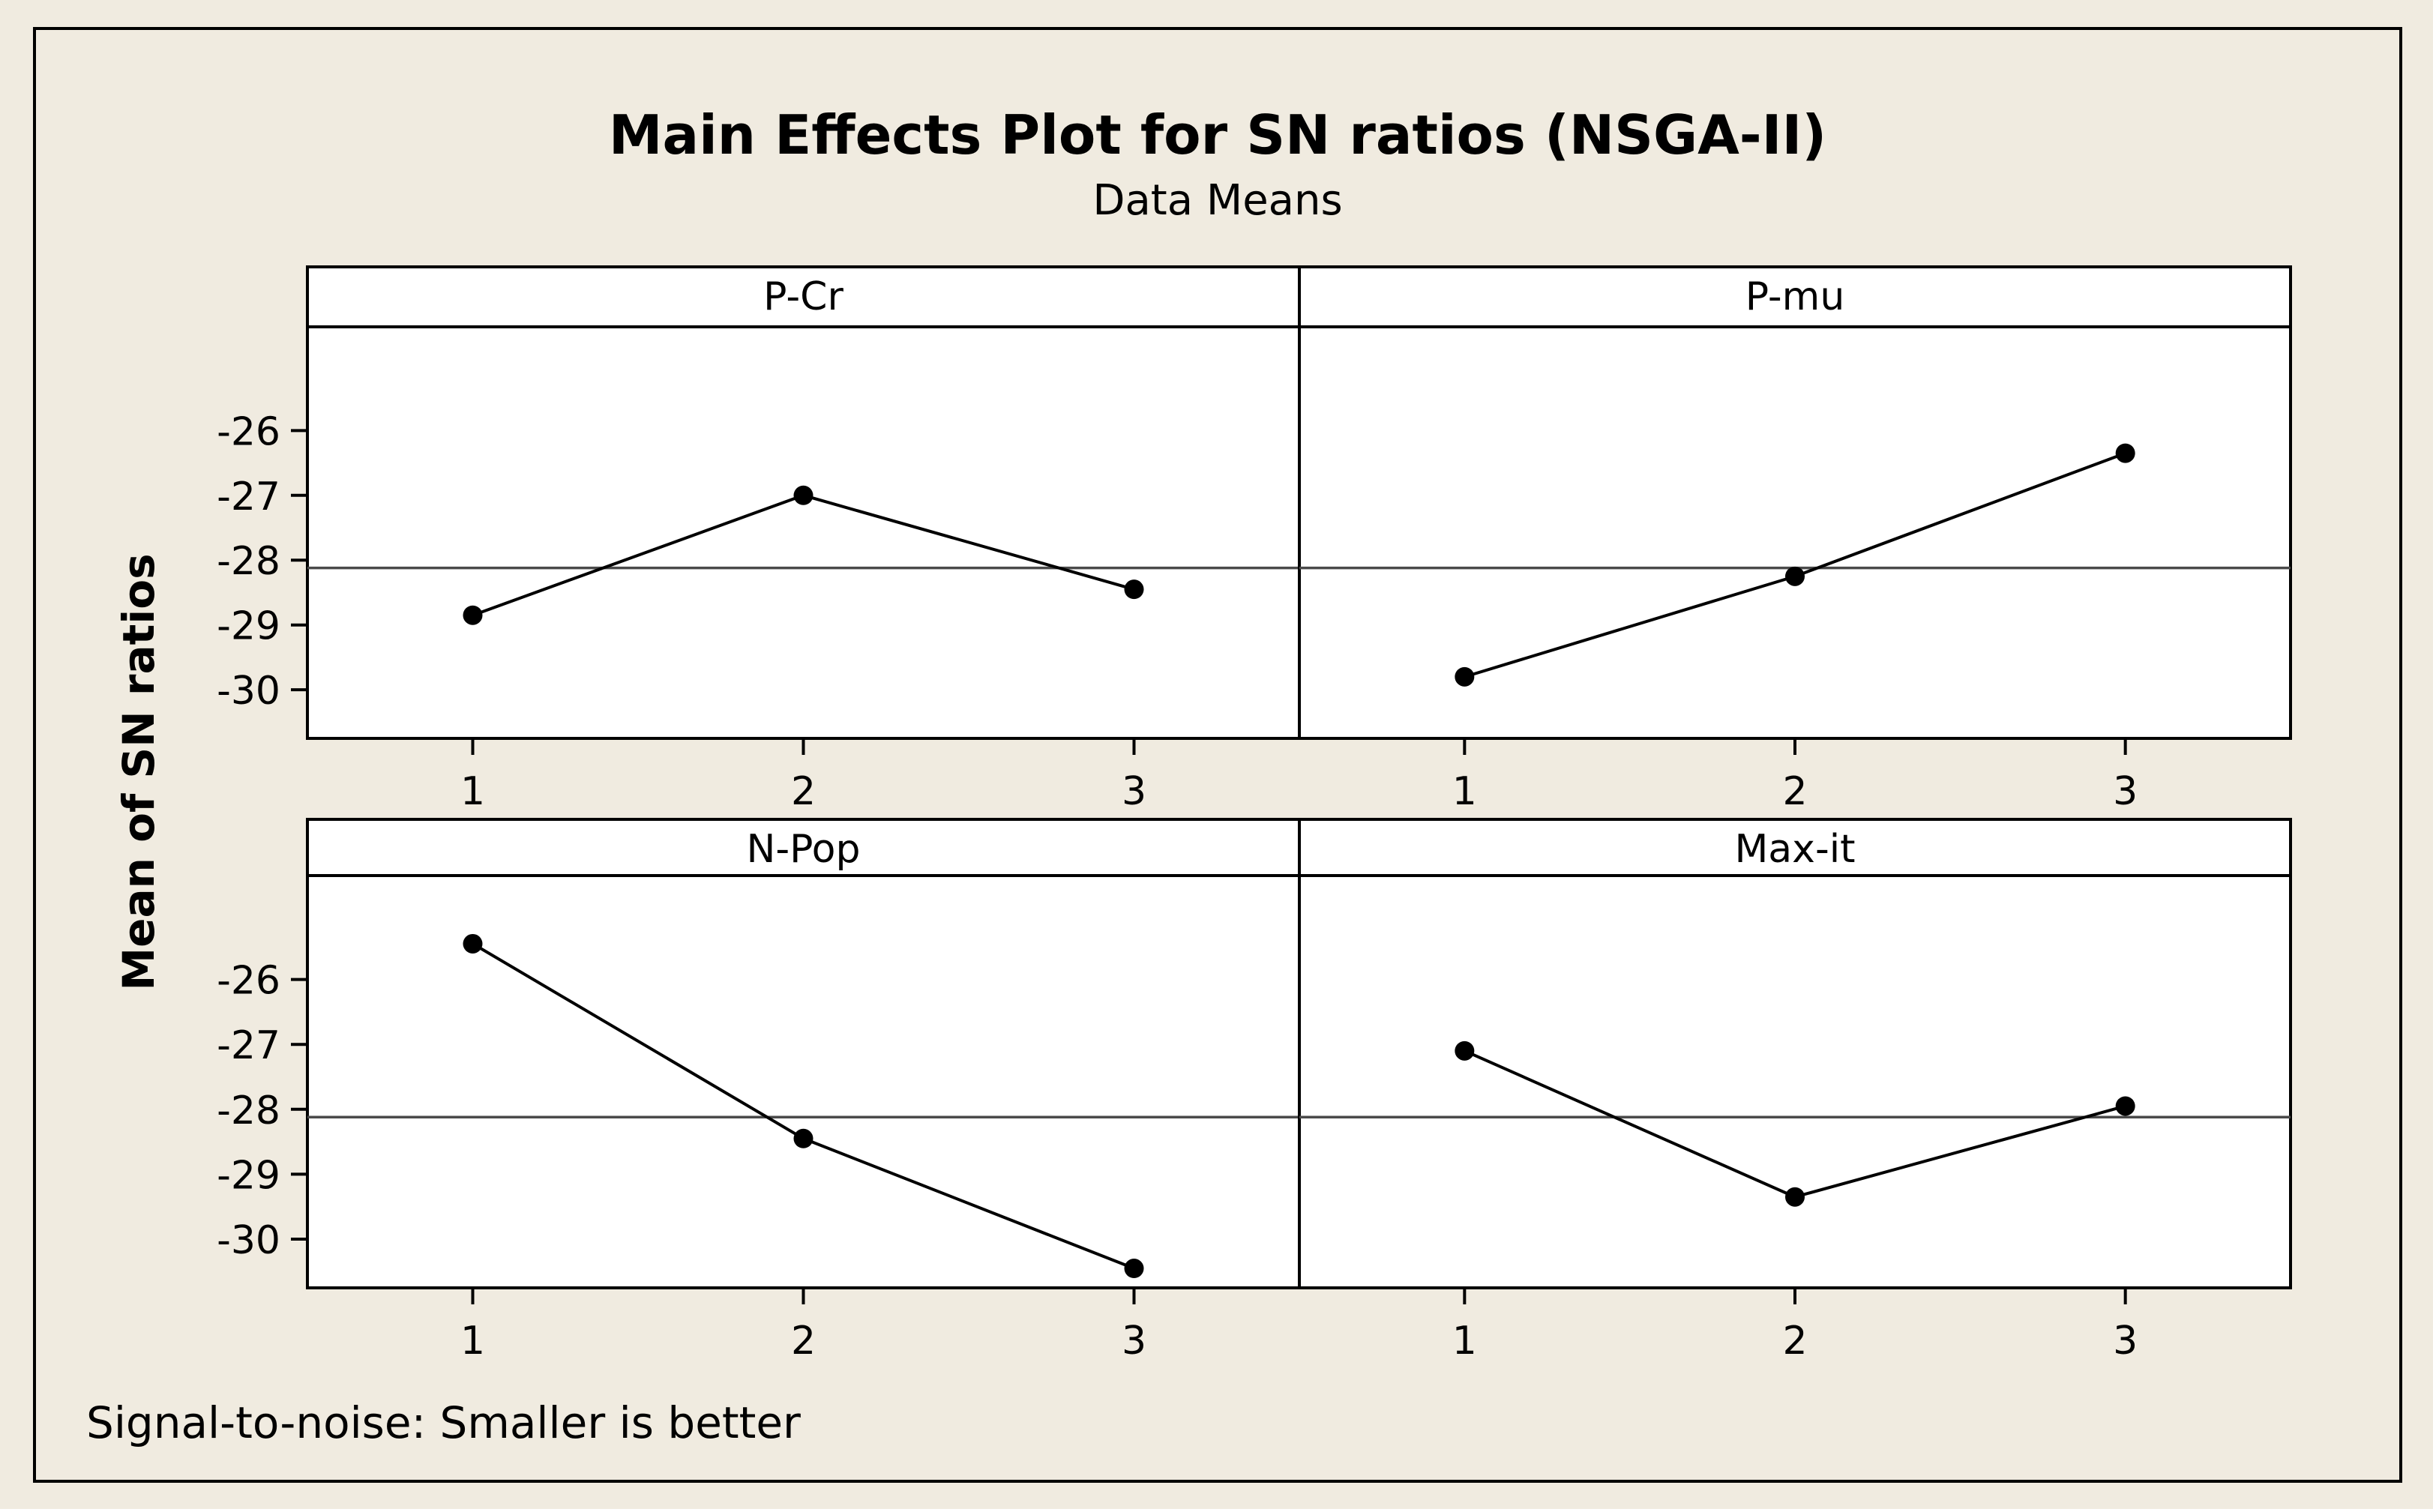 Image resolution: width=2433 pixels, height=1512 pixels. I want to click on footnote: Signal-to-noise: Smaller is better, so click(443, 1422).